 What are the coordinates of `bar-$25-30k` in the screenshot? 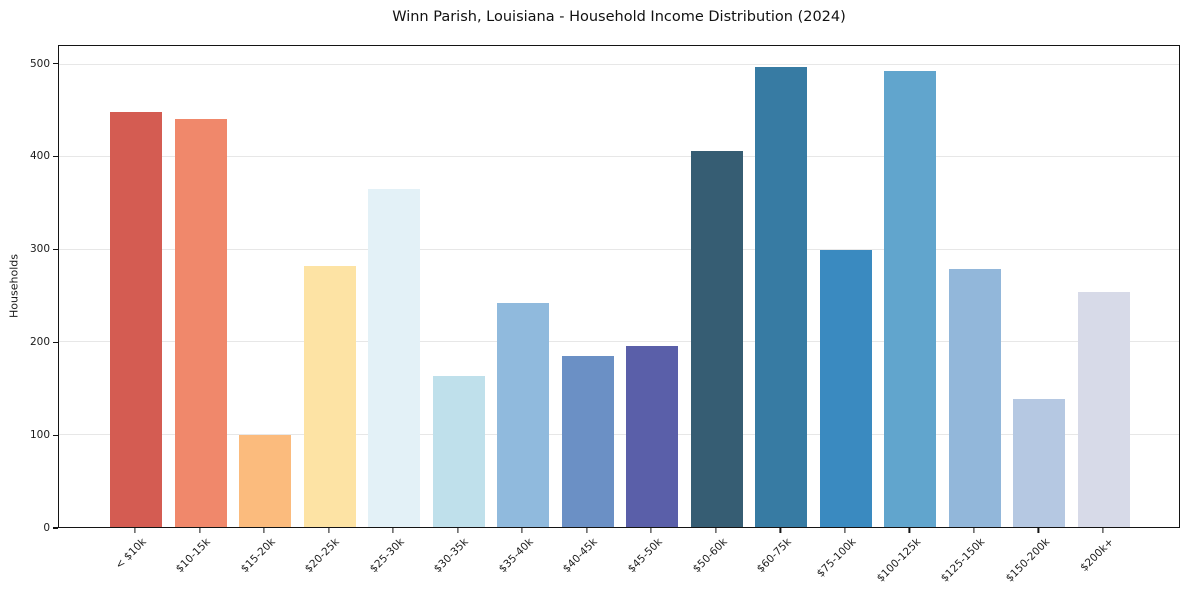 It's located at (394, 358).